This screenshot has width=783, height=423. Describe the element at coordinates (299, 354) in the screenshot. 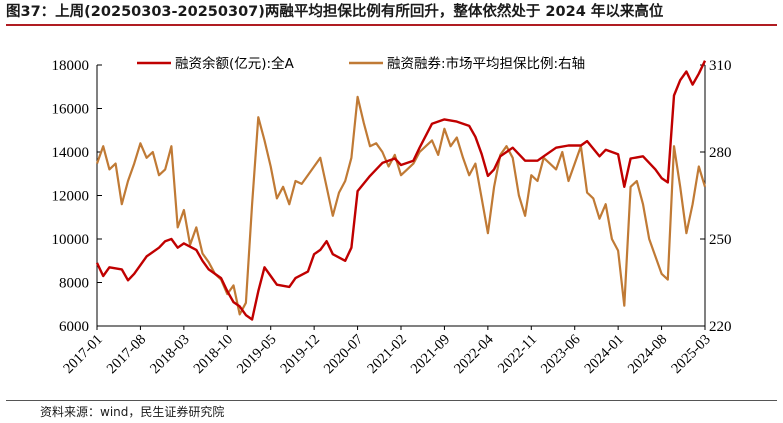

I see `x-tick-label: 2019-12` at that location.